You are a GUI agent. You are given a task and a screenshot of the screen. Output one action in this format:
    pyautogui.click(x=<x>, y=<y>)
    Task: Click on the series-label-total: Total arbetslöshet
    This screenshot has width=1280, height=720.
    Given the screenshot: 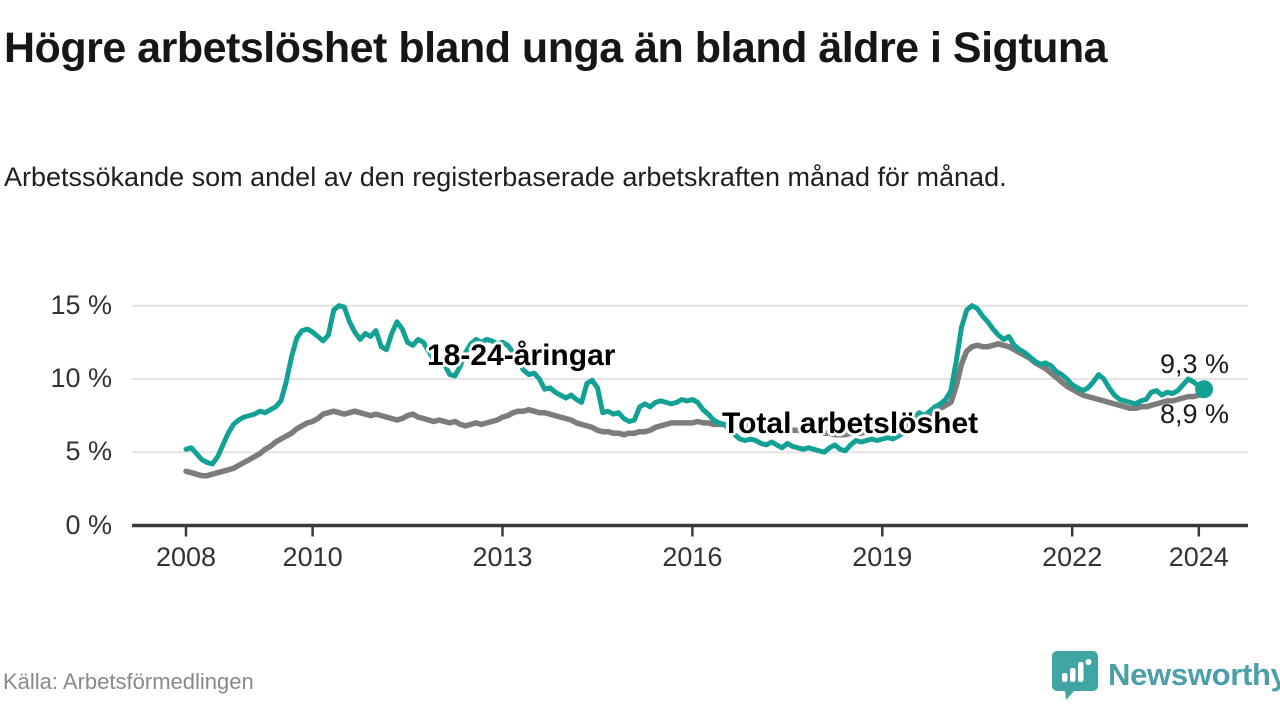 What is the action you would take?
    pyautogui.click(x=850, y=423)
    